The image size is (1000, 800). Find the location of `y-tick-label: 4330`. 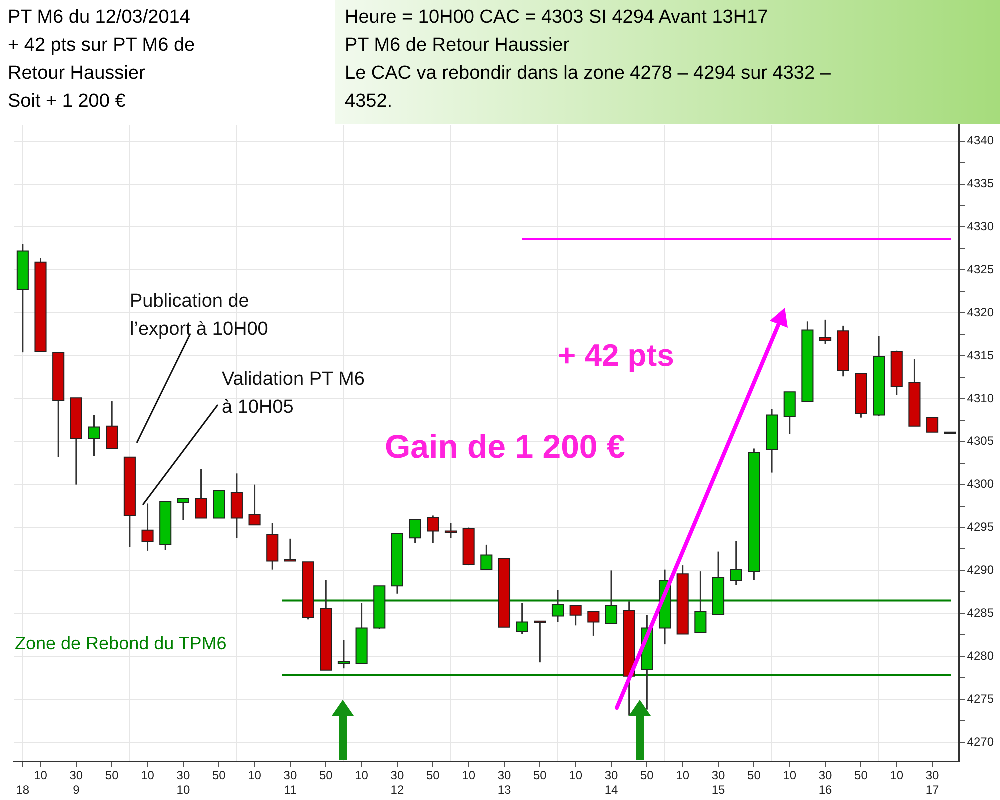

y-tick-label: 4330 is located at coordinates (980, 227).